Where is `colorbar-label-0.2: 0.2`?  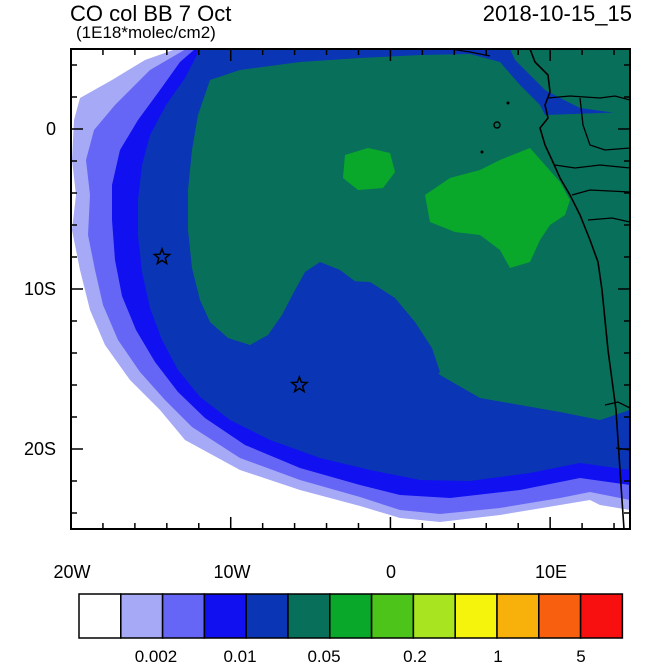 colorbar-label-0.2: 0.2 is located at coordinates (415, 656).